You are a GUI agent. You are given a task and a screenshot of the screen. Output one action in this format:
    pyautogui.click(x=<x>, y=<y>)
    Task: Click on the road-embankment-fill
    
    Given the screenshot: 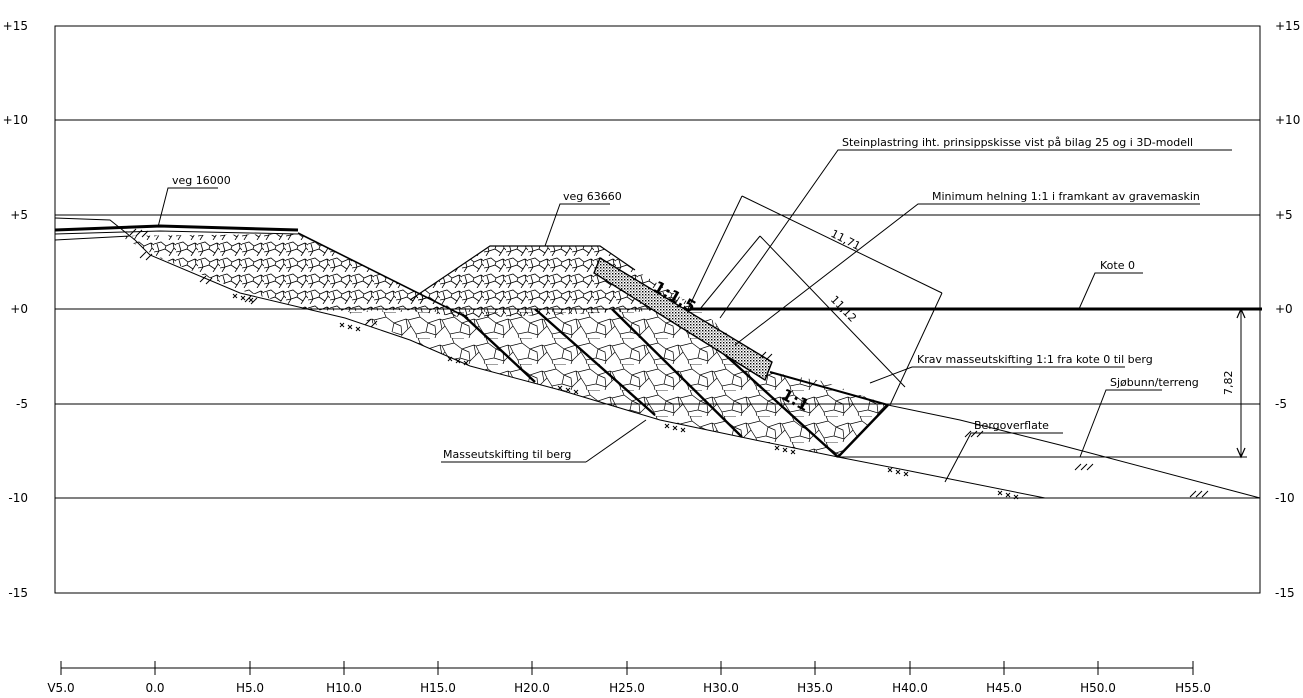 What is the action you would take?
    pyautogui.click(x=555, y=282)
    